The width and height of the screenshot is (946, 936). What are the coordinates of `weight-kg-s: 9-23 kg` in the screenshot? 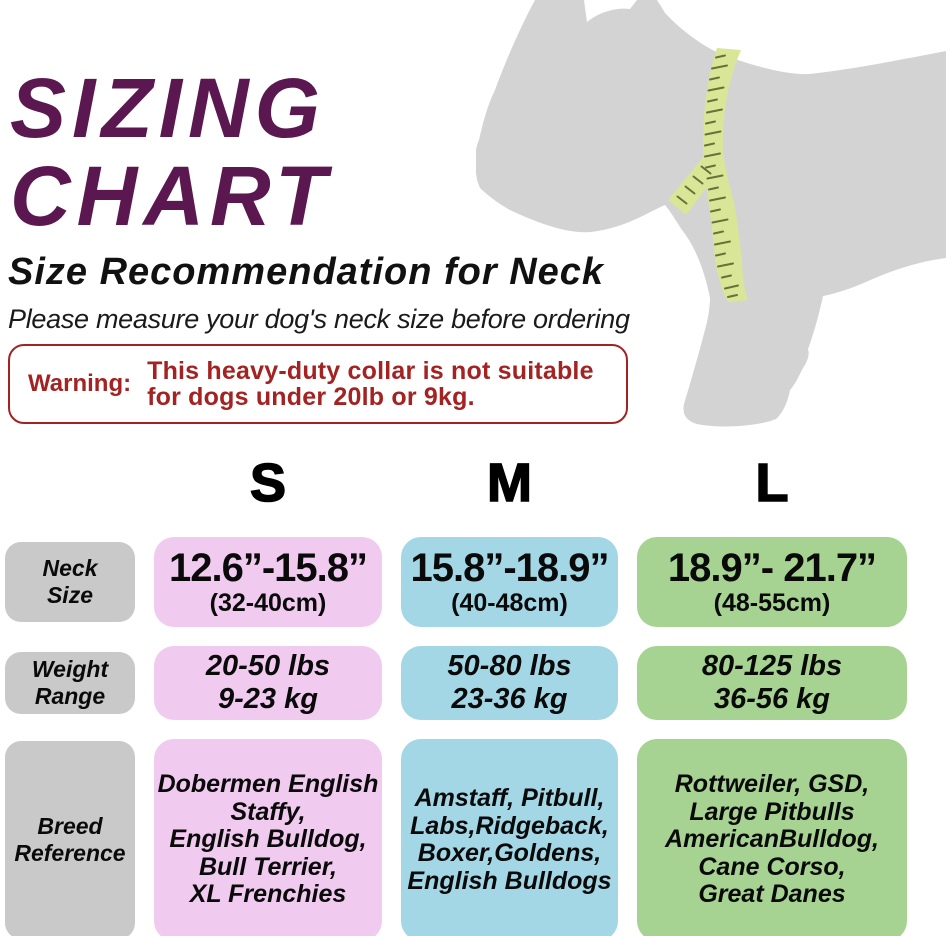 It's located at (268, 699).